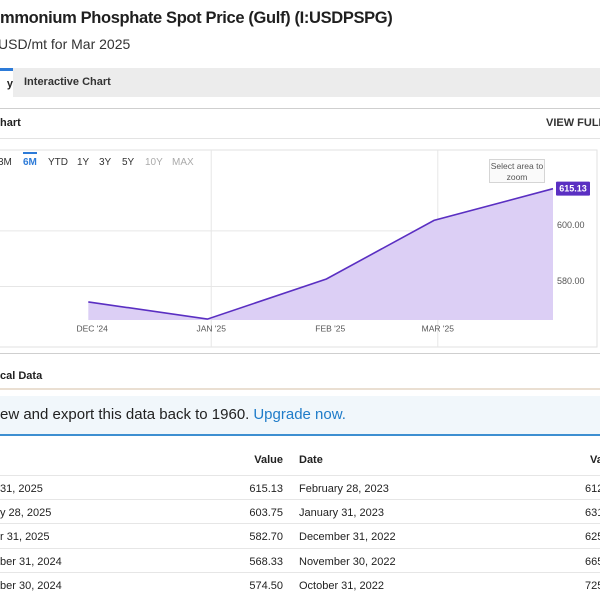 The height and width of the screenshot is (600, 600). What do you see at coordinates (211, 328) in the screenshot?
I see `x-tick-label: JAN '25` at bounding box center [211, 328].